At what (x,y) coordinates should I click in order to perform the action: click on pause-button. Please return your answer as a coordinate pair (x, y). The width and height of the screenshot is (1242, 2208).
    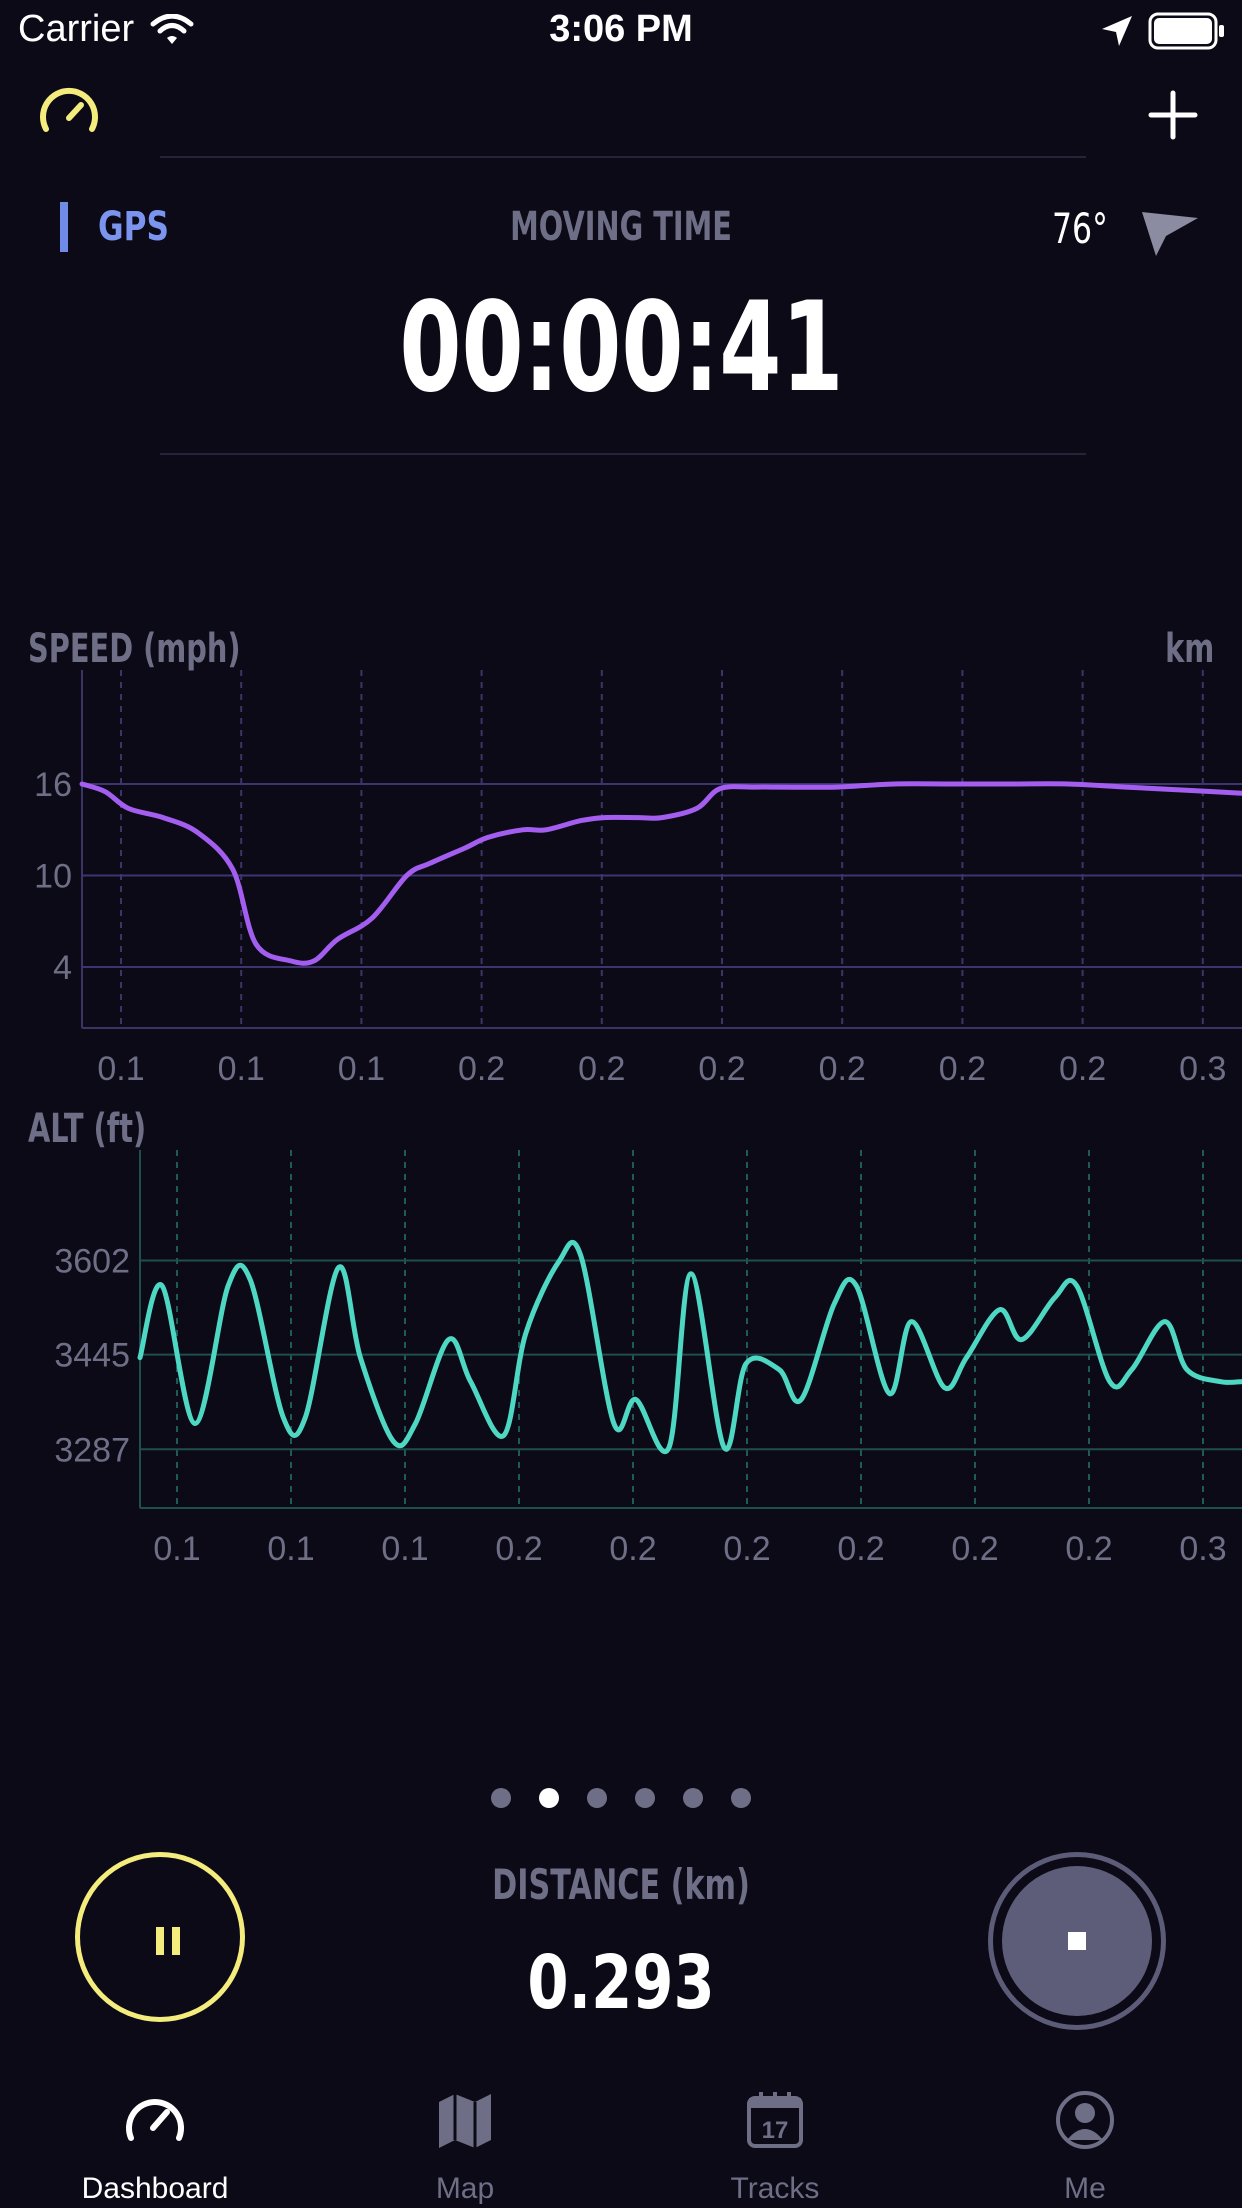
    Looking at the image, I should click on (160, 1937).